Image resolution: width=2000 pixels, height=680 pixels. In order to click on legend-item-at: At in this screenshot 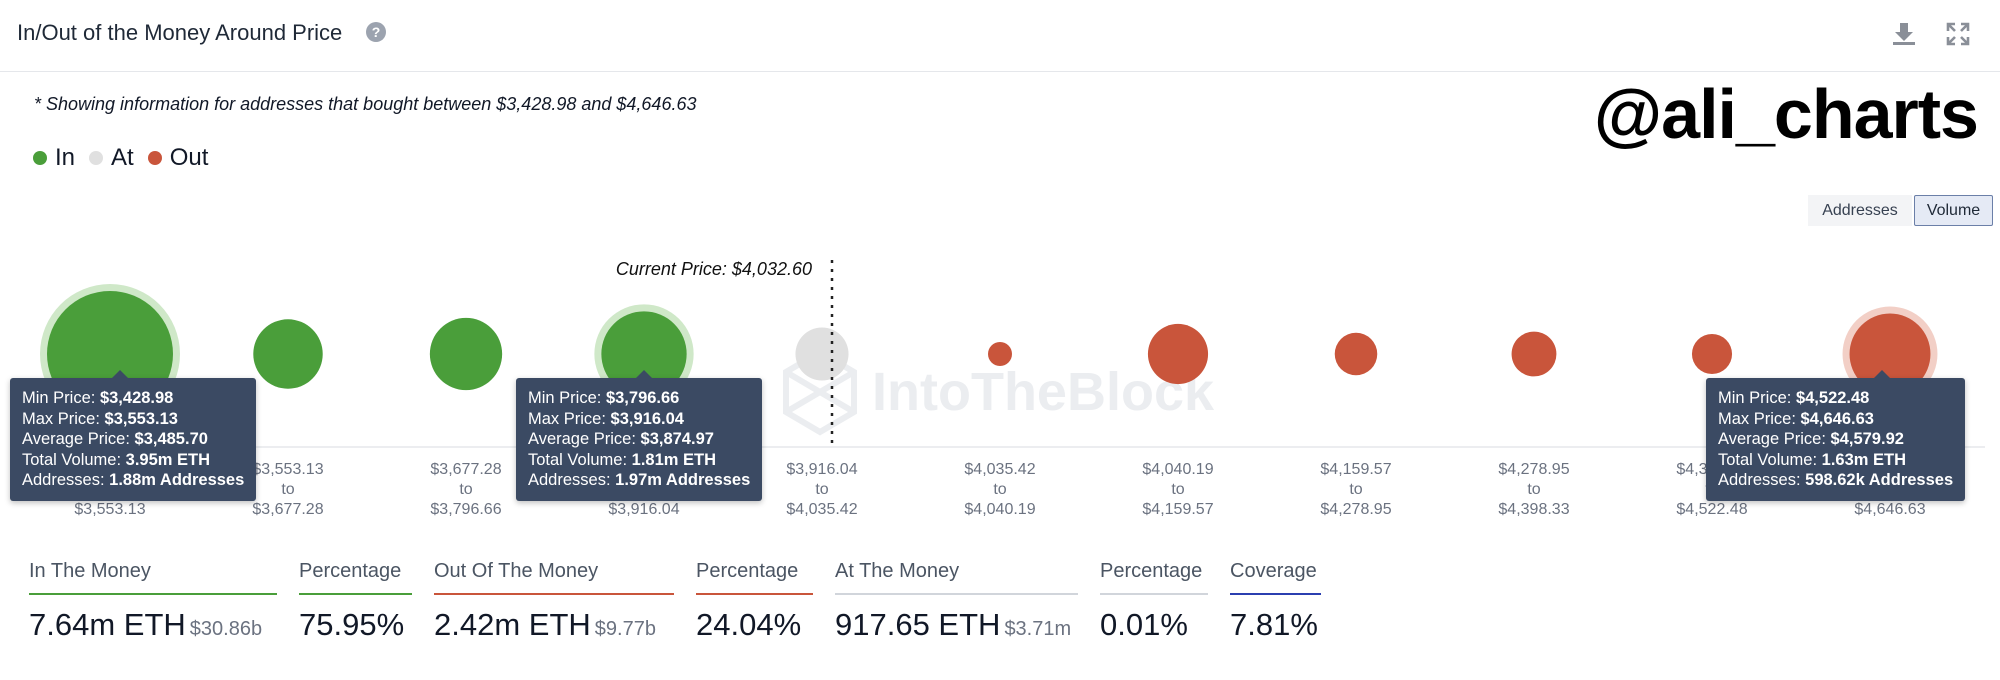, I will do `click(111, 158)`.